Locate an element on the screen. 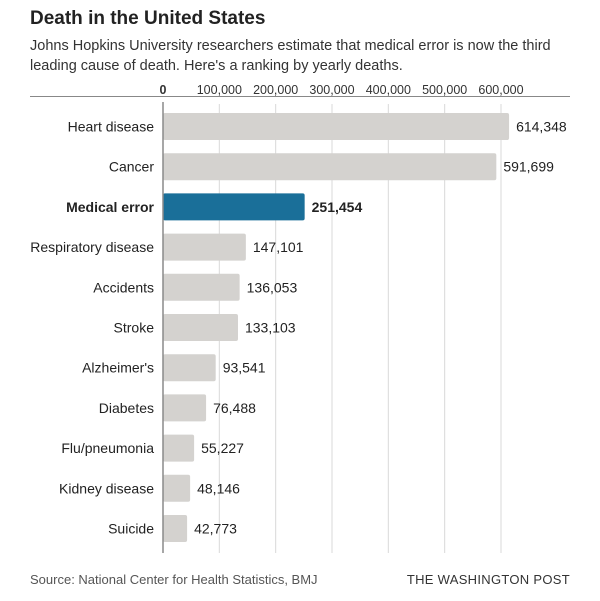 This screenshot has width=600, height=601. value-label: 147,101 is located at coordinates (278, 247).